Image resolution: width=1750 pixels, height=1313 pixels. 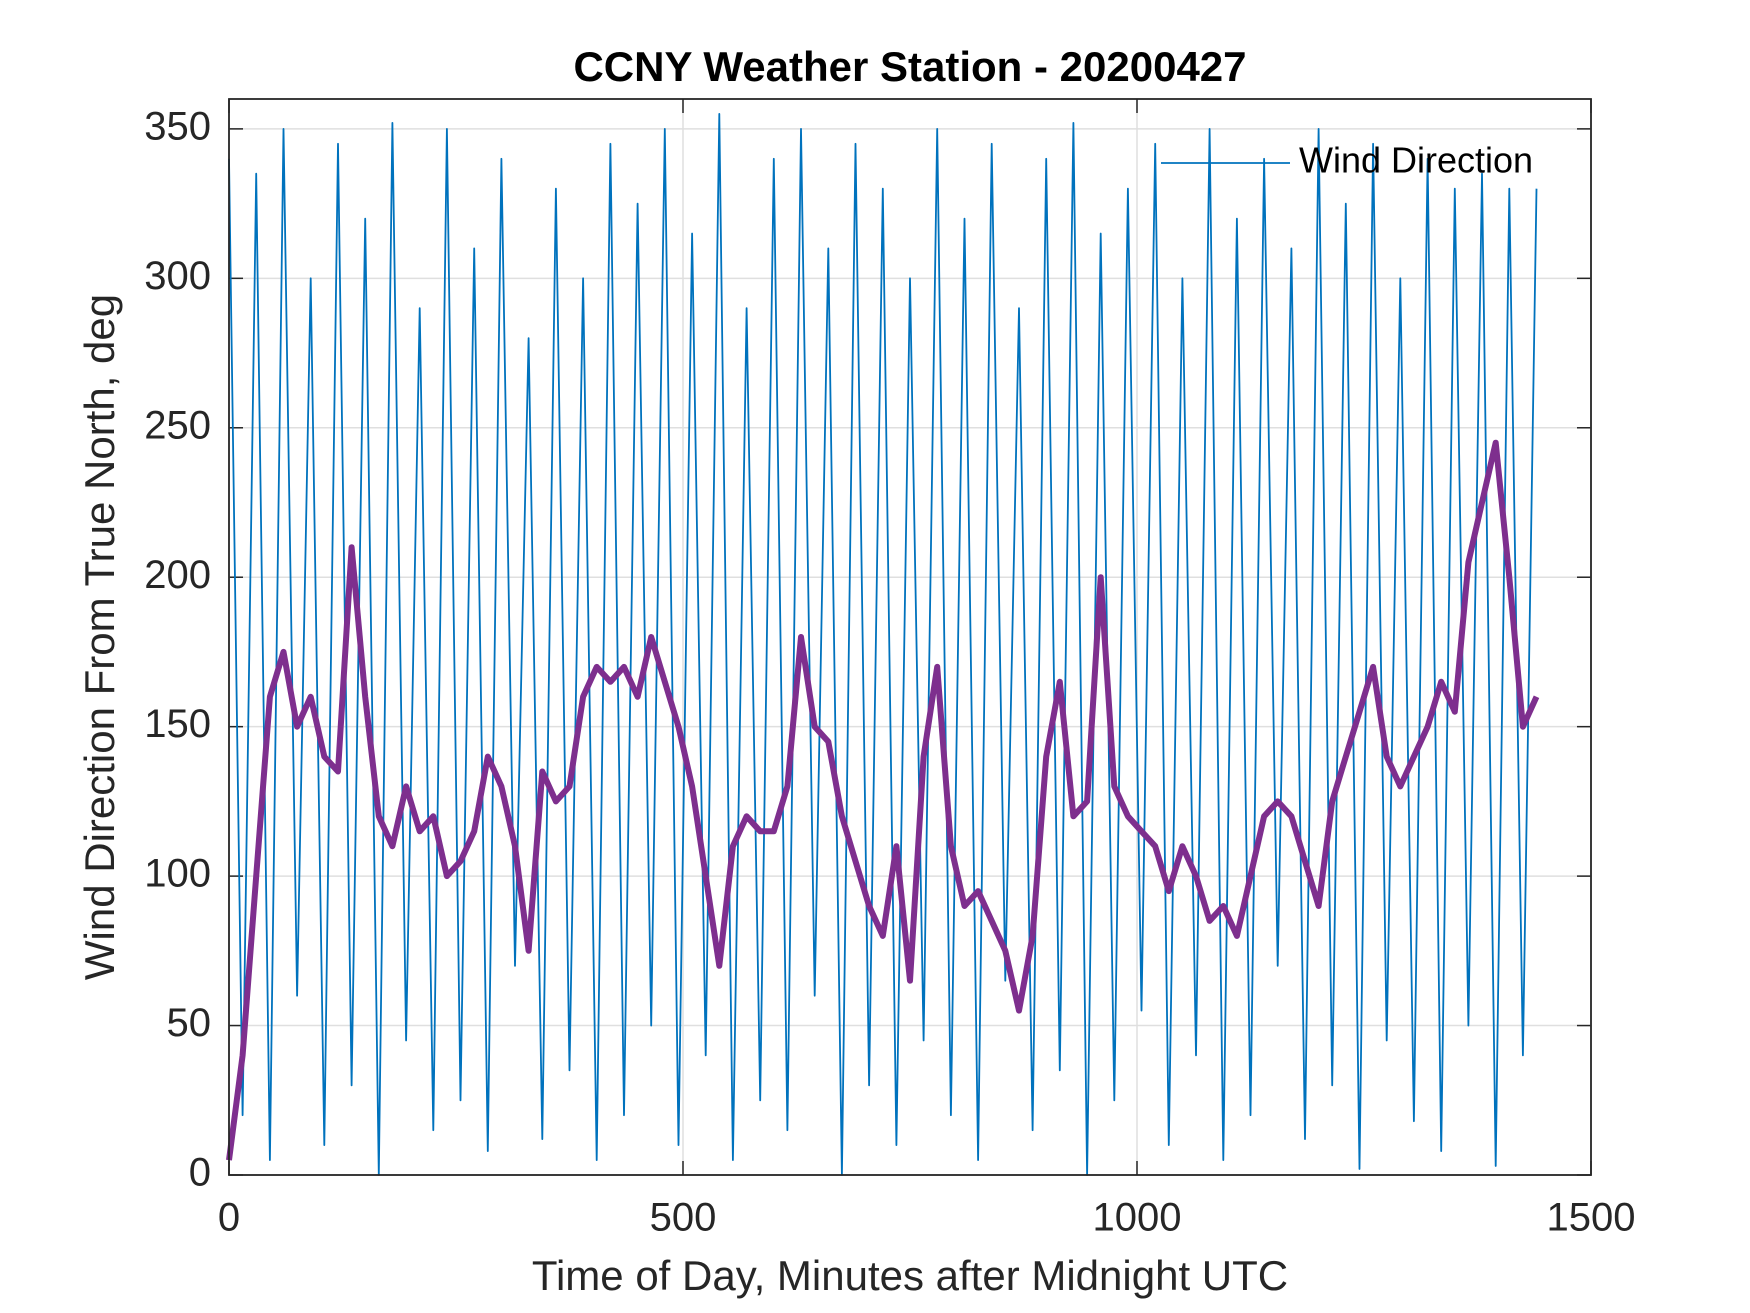 What do you see at coordinates (177, 276) in the screenshot?
I see `y-tick-label: 300` at bounding box center [177, 276].